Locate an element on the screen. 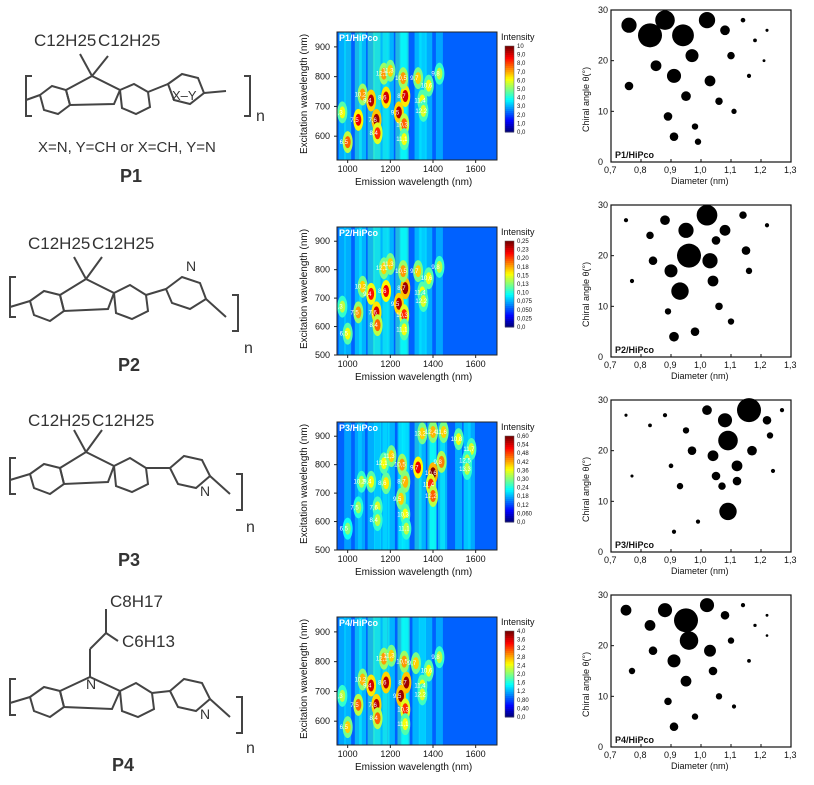 The height and width of the screenshot is (785, 814). colorbar-title: Intensity is located at coordinates (518, 232).